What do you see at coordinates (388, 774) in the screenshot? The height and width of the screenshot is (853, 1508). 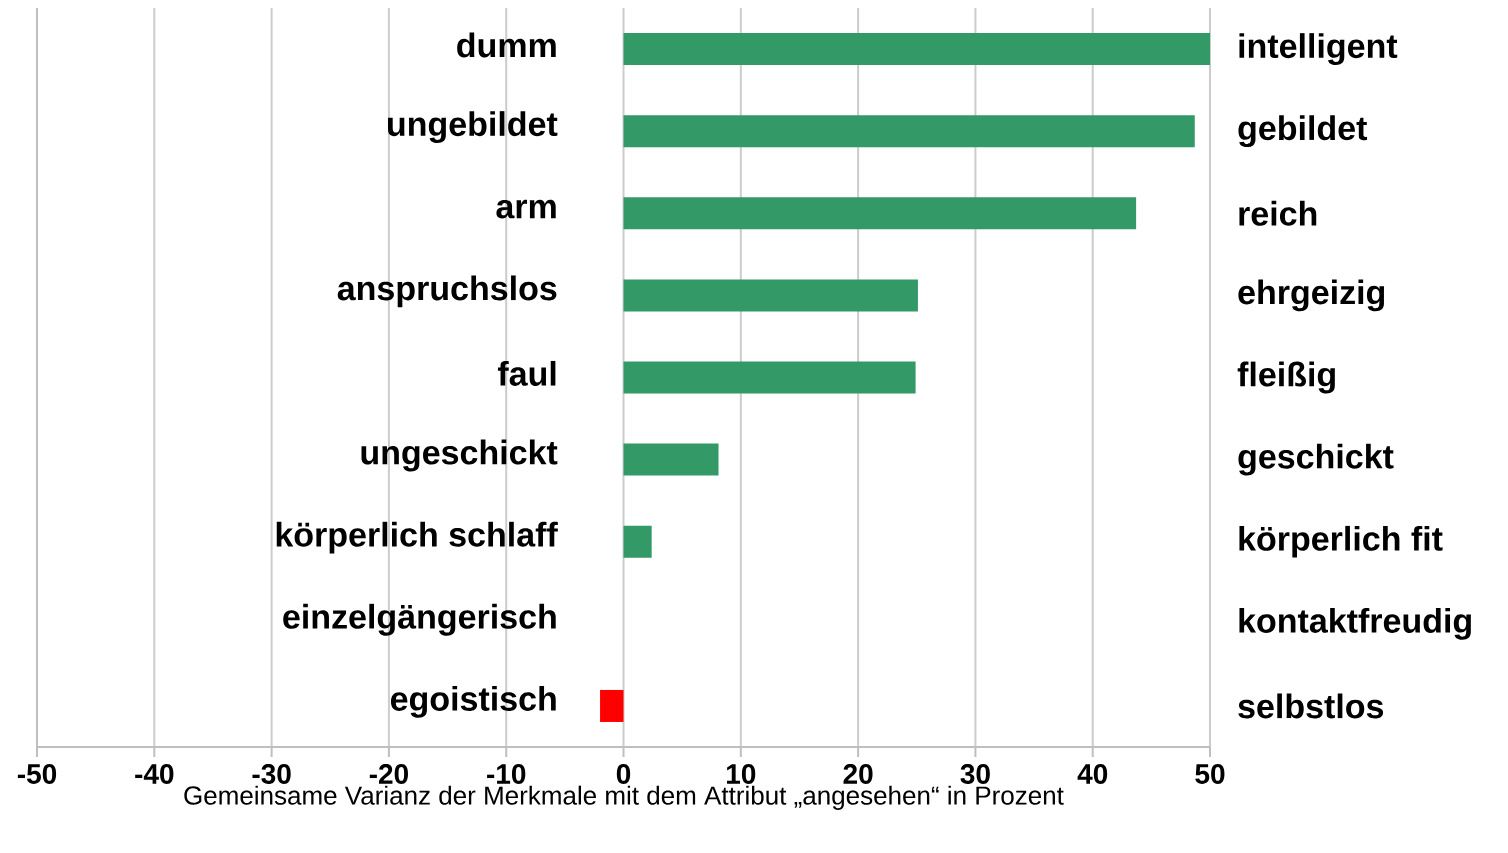 I see `x-tick-label: -20` at bounding box center [388, 774].